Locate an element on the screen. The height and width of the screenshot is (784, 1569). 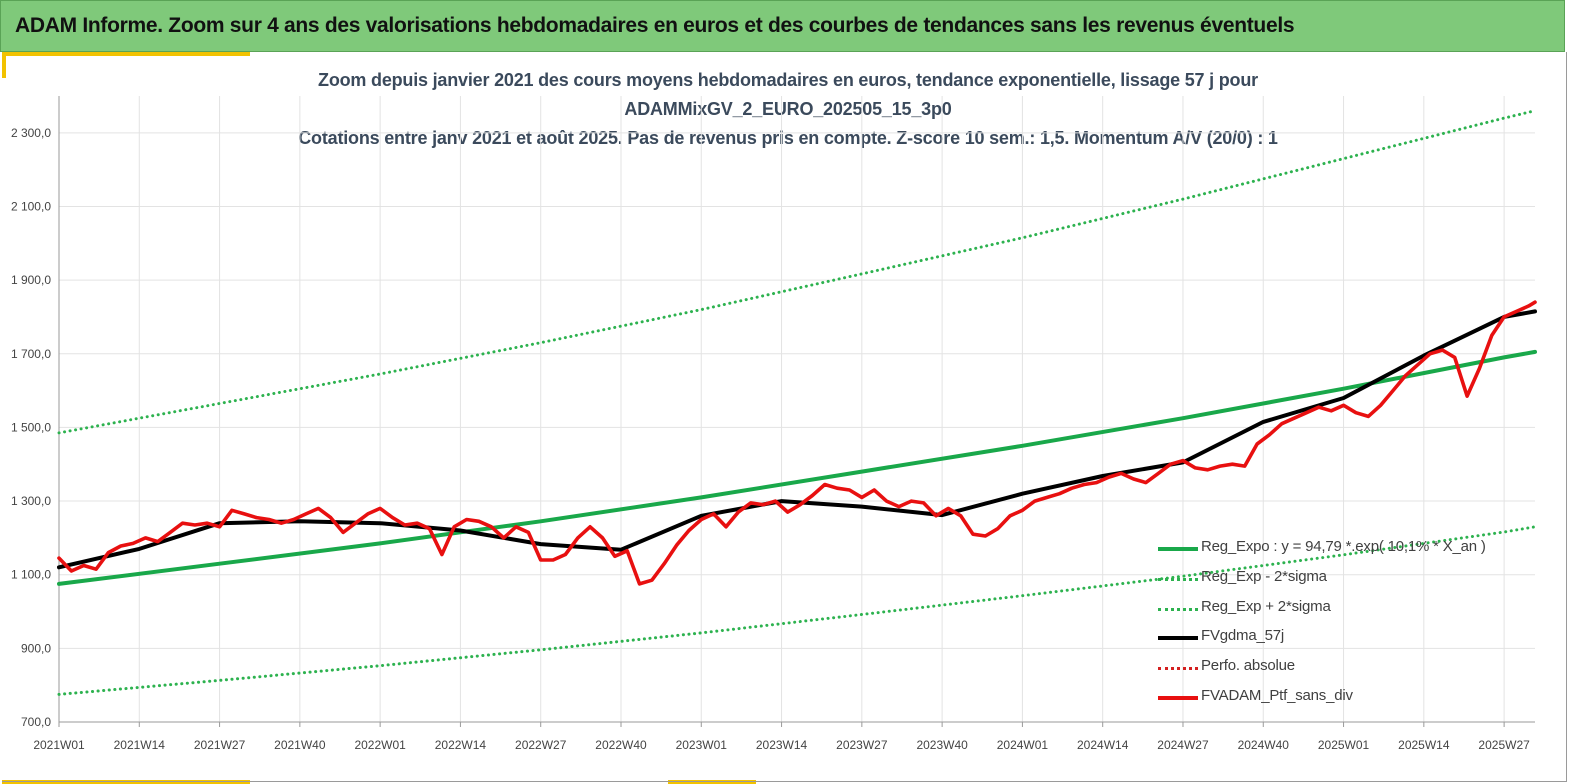
legend-label-fvadam-ptf: FVADAM_Ptf_sans_div is located at coordinates (1277, 695).